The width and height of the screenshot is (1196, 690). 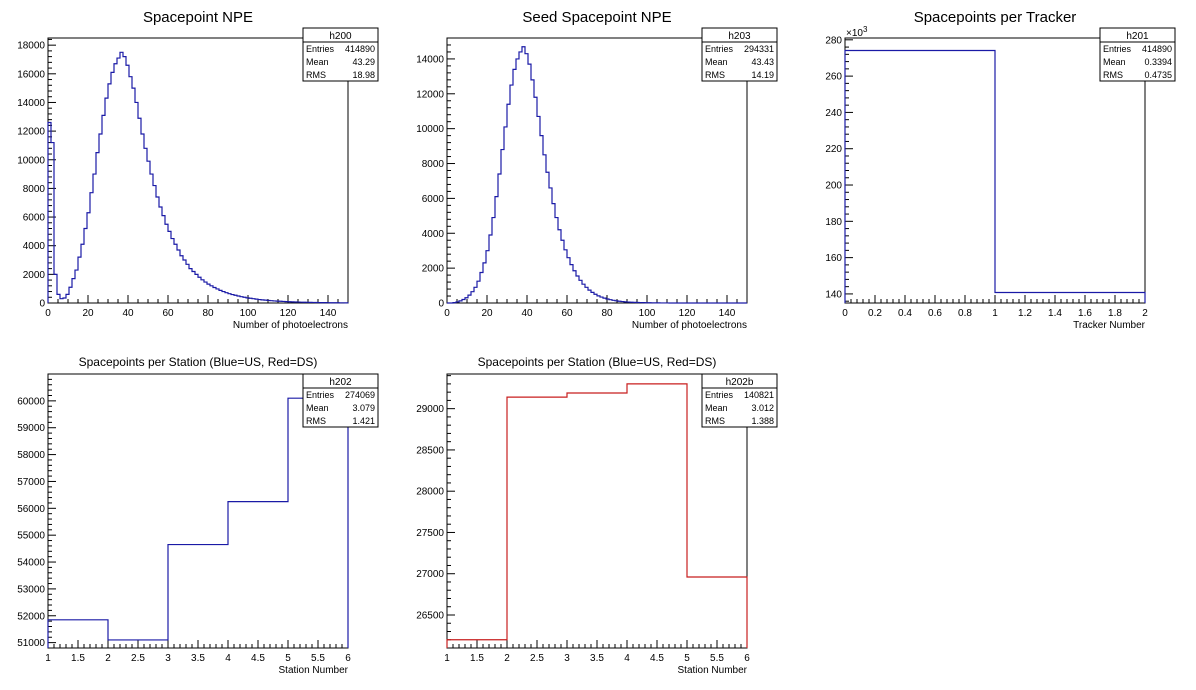 What do you see at coordinates (719, 49) in the screenshot?
I see `stats-label: Entries` at bounding box center [719, 49].